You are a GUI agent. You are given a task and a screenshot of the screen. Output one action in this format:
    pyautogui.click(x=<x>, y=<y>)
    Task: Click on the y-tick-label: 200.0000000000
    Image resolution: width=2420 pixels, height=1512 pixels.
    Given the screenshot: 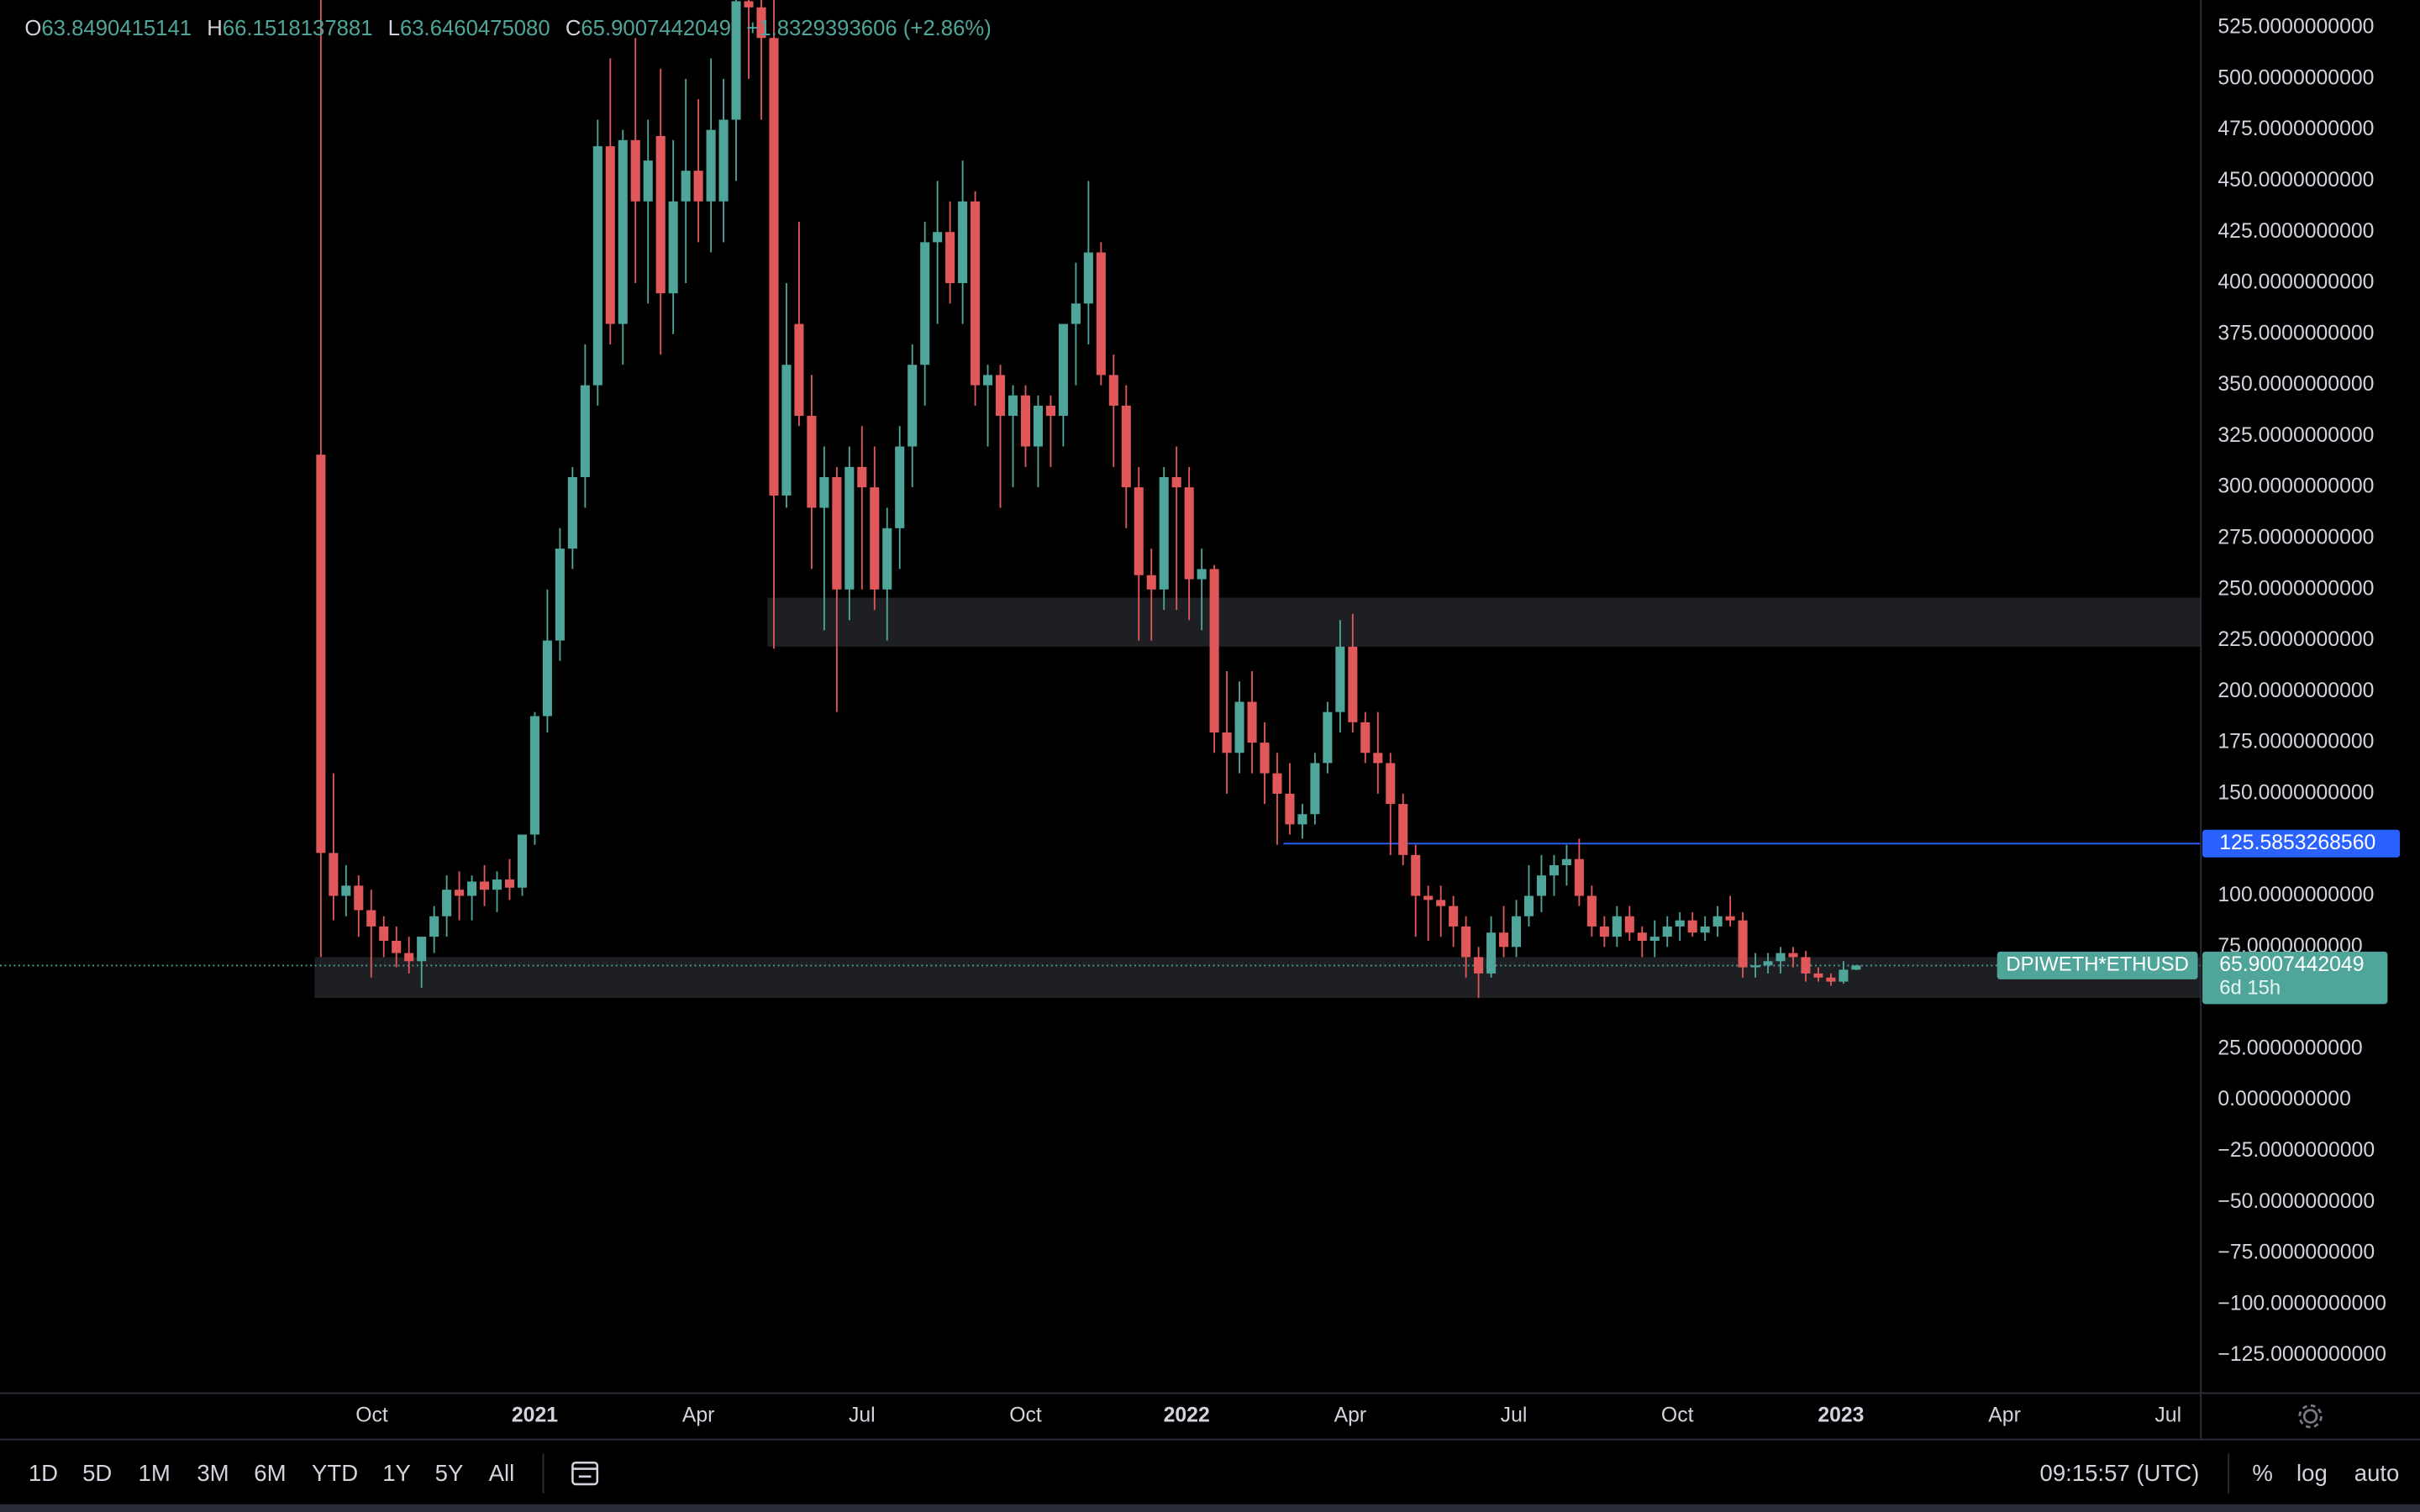 What is the action you would take?
    pyautogui.click(x=2295, y=691)
    